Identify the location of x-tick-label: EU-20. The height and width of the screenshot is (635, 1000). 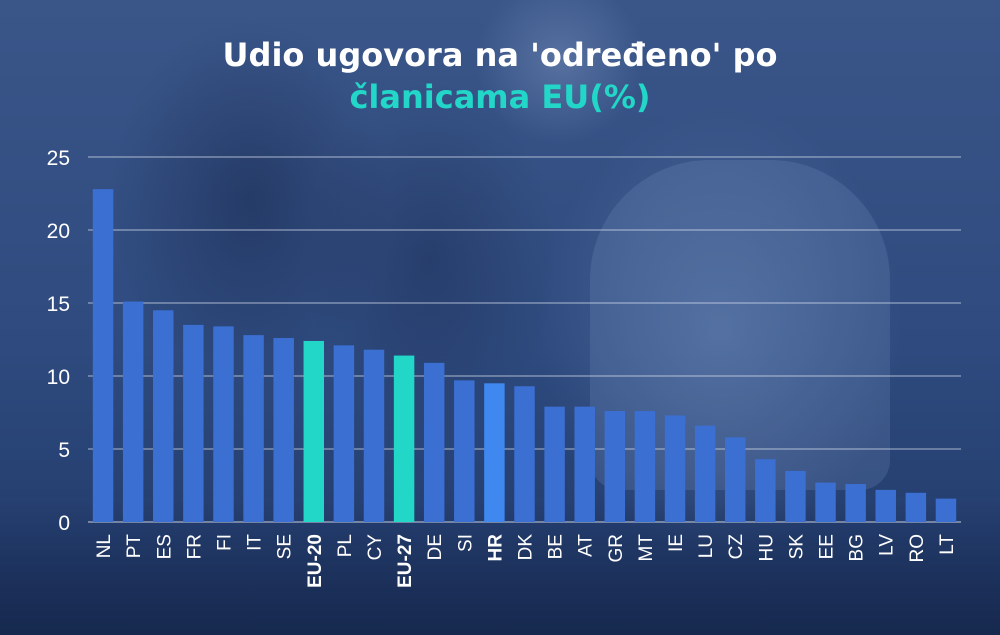
(315, 561).